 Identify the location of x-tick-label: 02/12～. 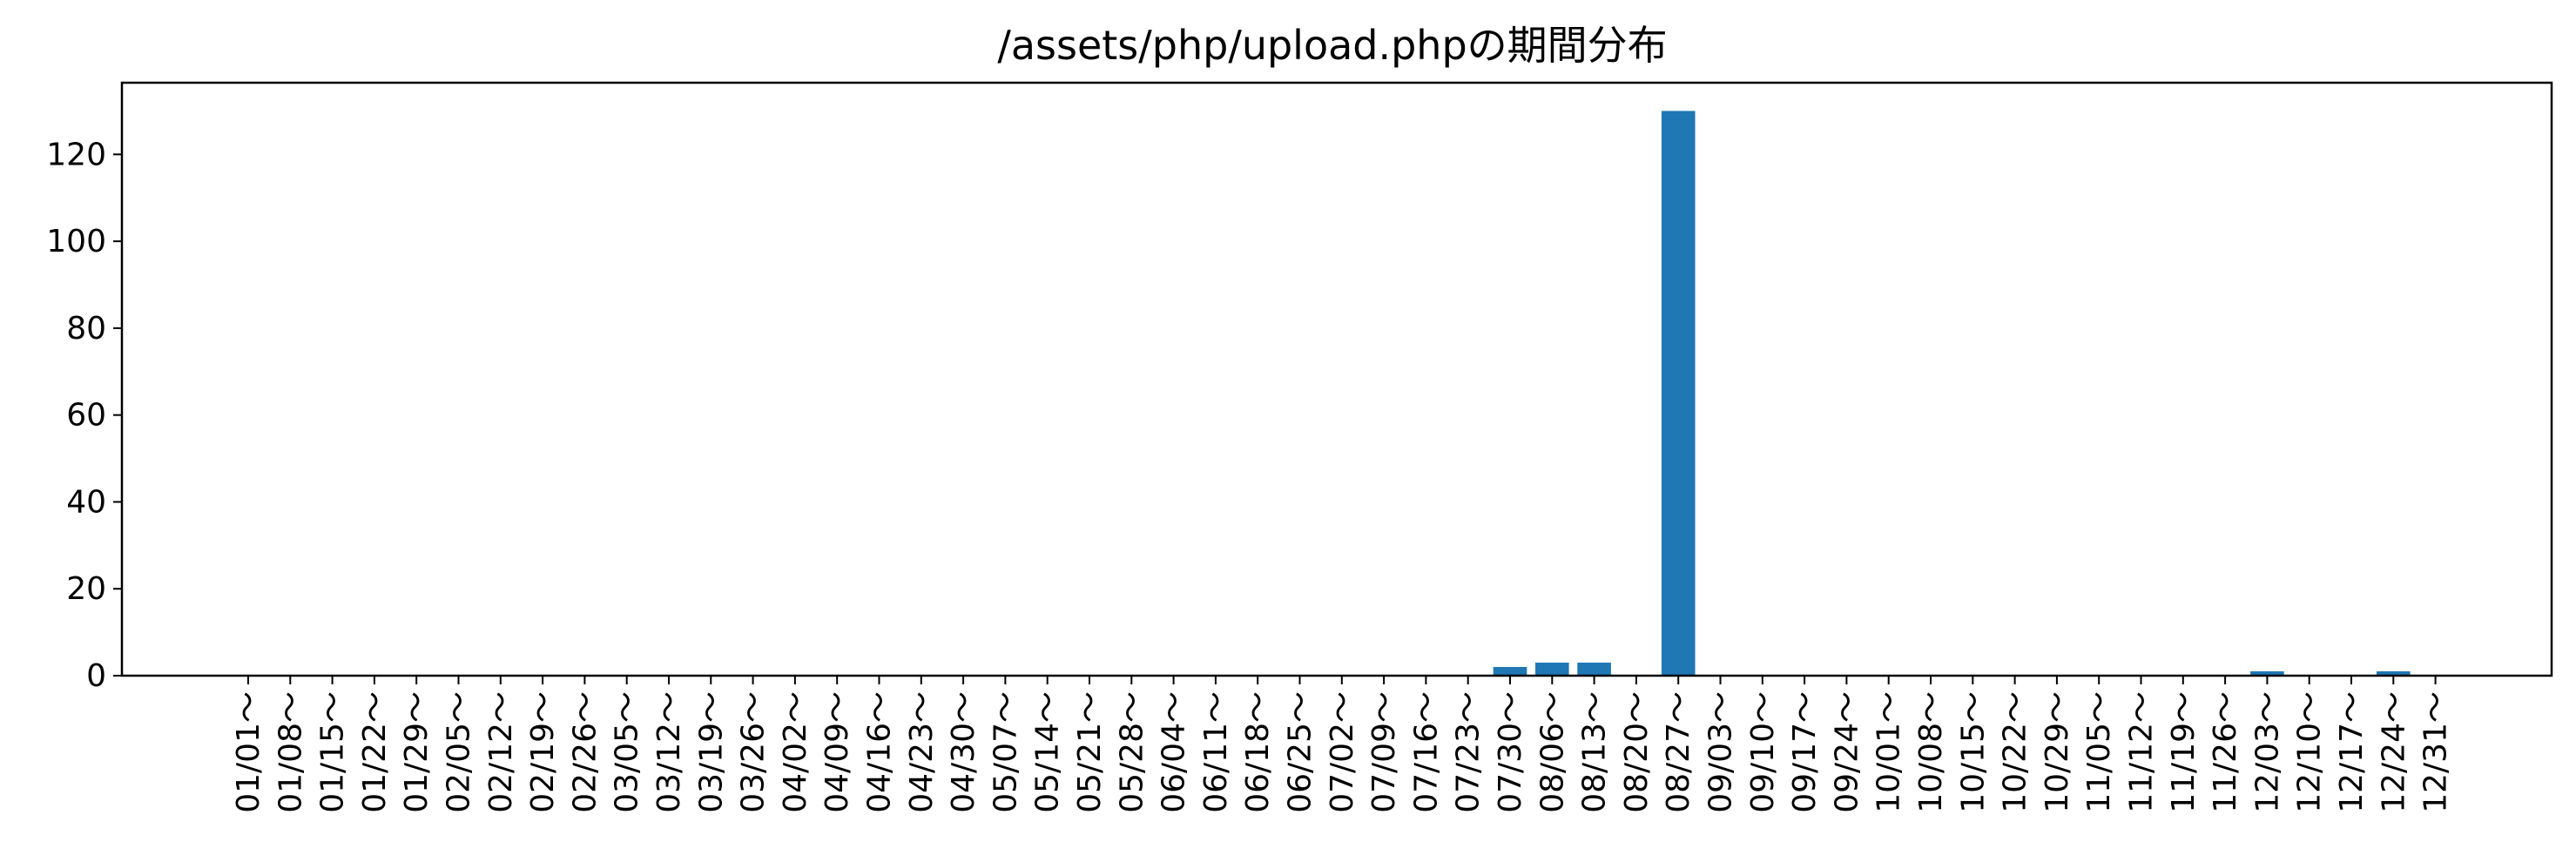
(501, 752).